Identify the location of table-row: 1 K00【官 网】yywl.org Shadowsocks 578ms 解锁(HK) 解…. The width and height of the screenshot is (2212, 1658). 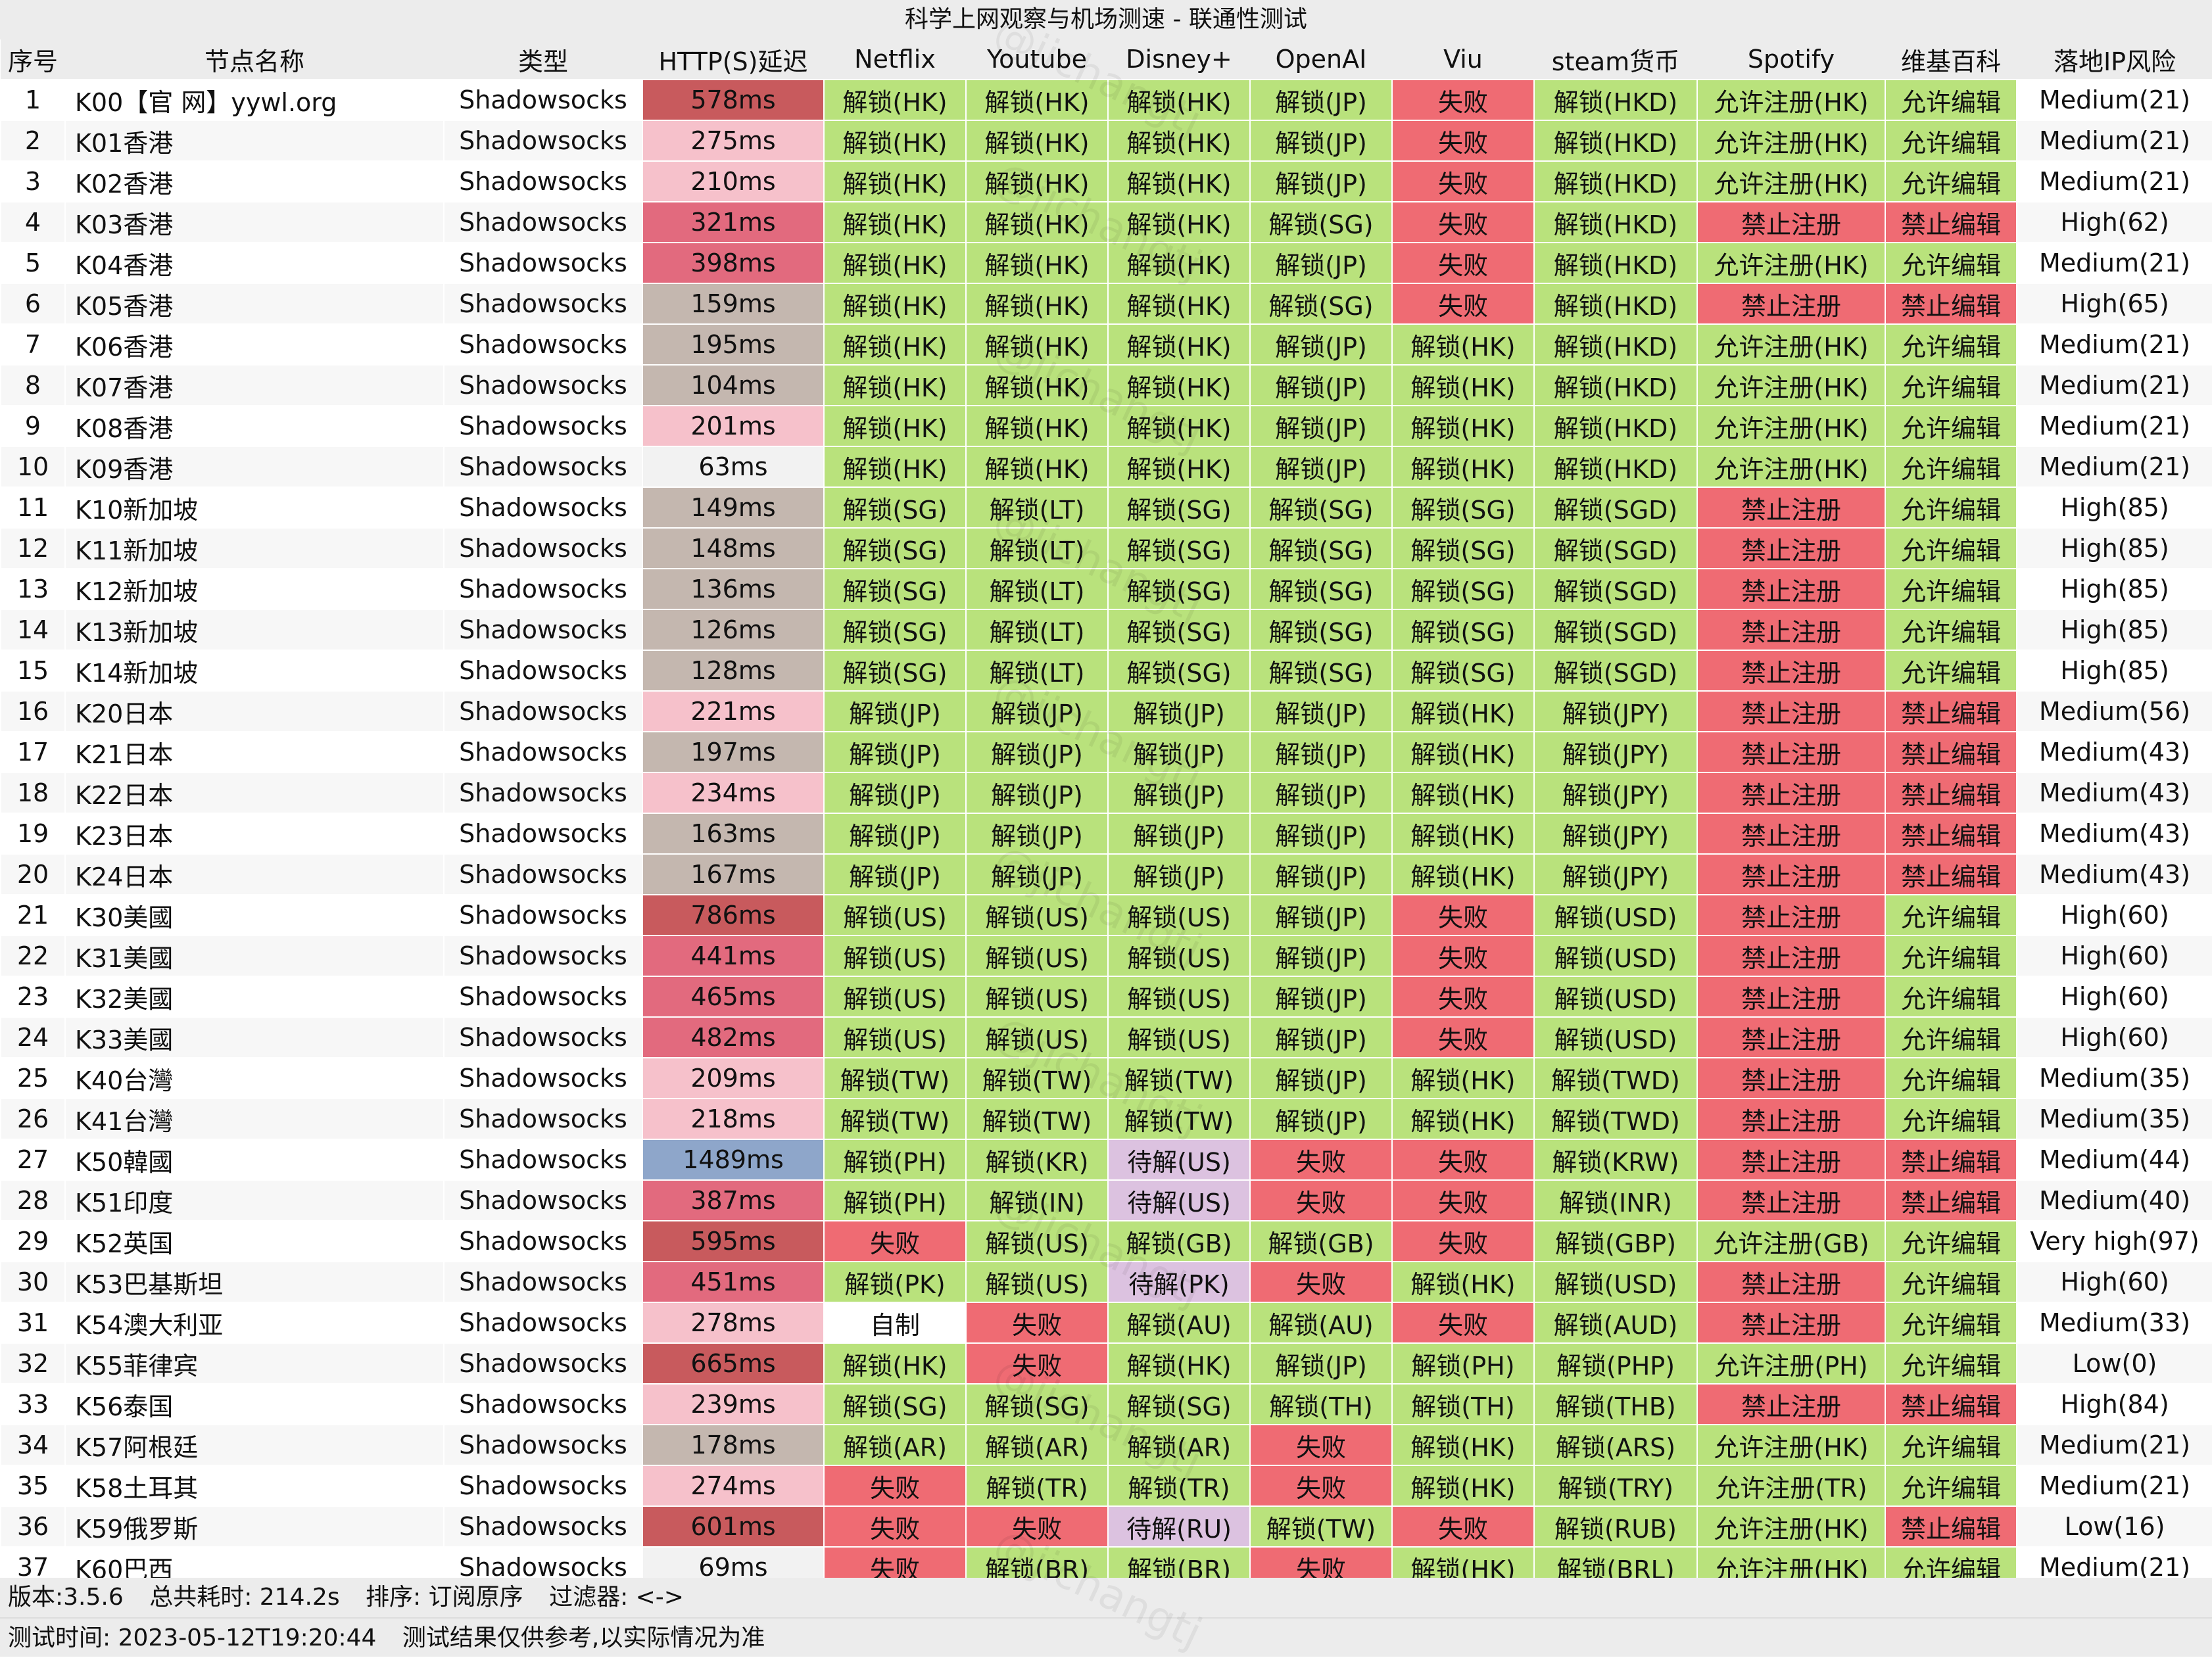
(1106, 100).